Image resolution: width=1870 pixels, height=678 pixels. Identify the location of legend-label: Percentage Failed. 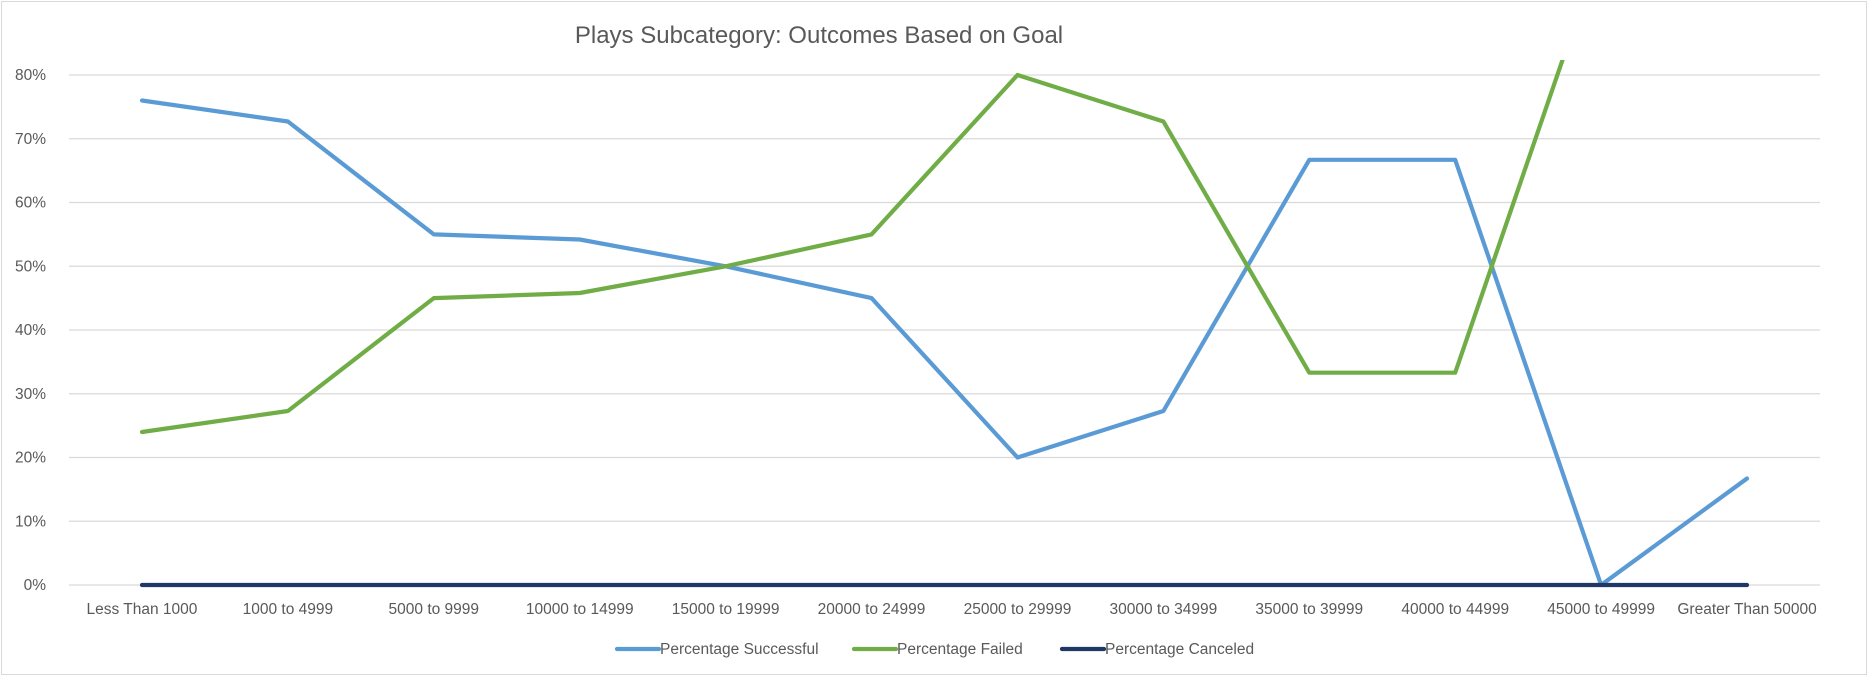
(960, 649).